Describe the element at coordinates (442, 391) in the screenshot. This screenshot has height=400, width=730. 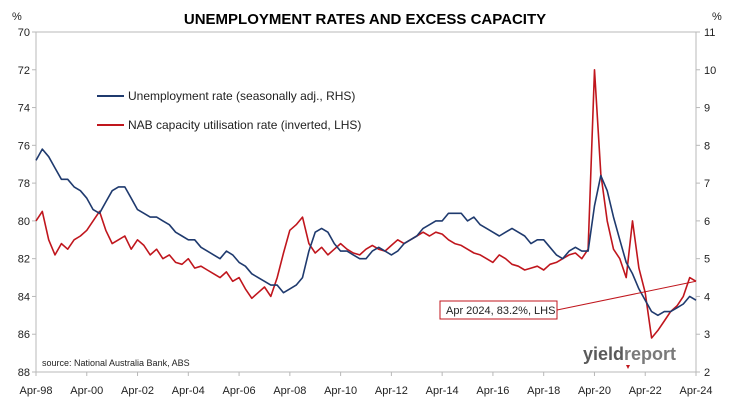
I see `x-tick-label: Apr-14` at that location.